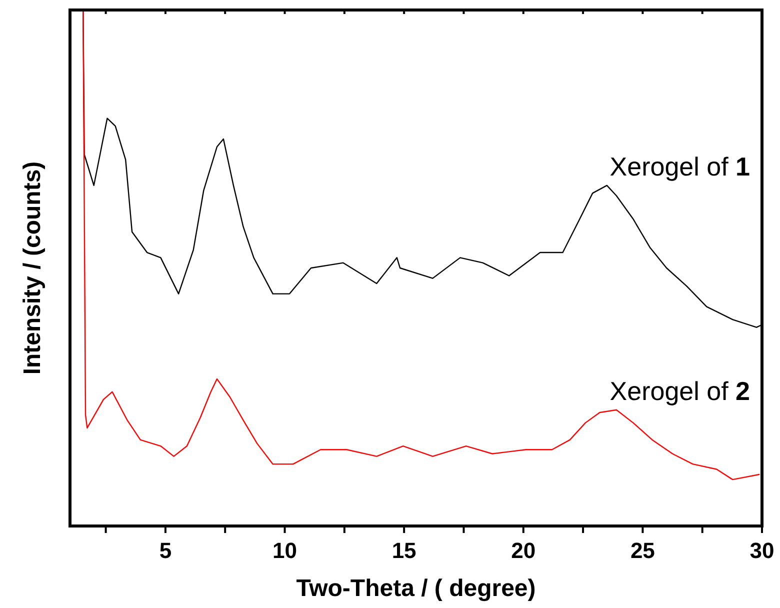  I want to click on x-axis-title: Two-Theta / ( degree), so click(416, 588).